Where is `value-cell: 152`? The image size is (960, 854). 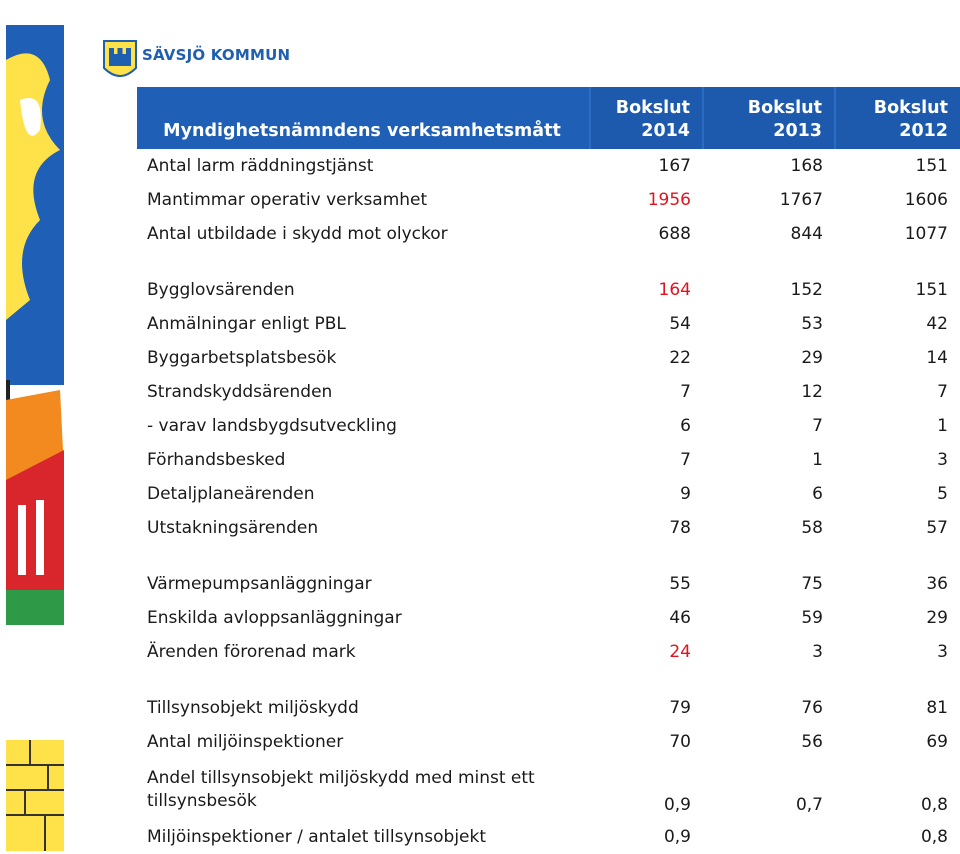 value-cell: 152 is located at coordinates (806, 289).